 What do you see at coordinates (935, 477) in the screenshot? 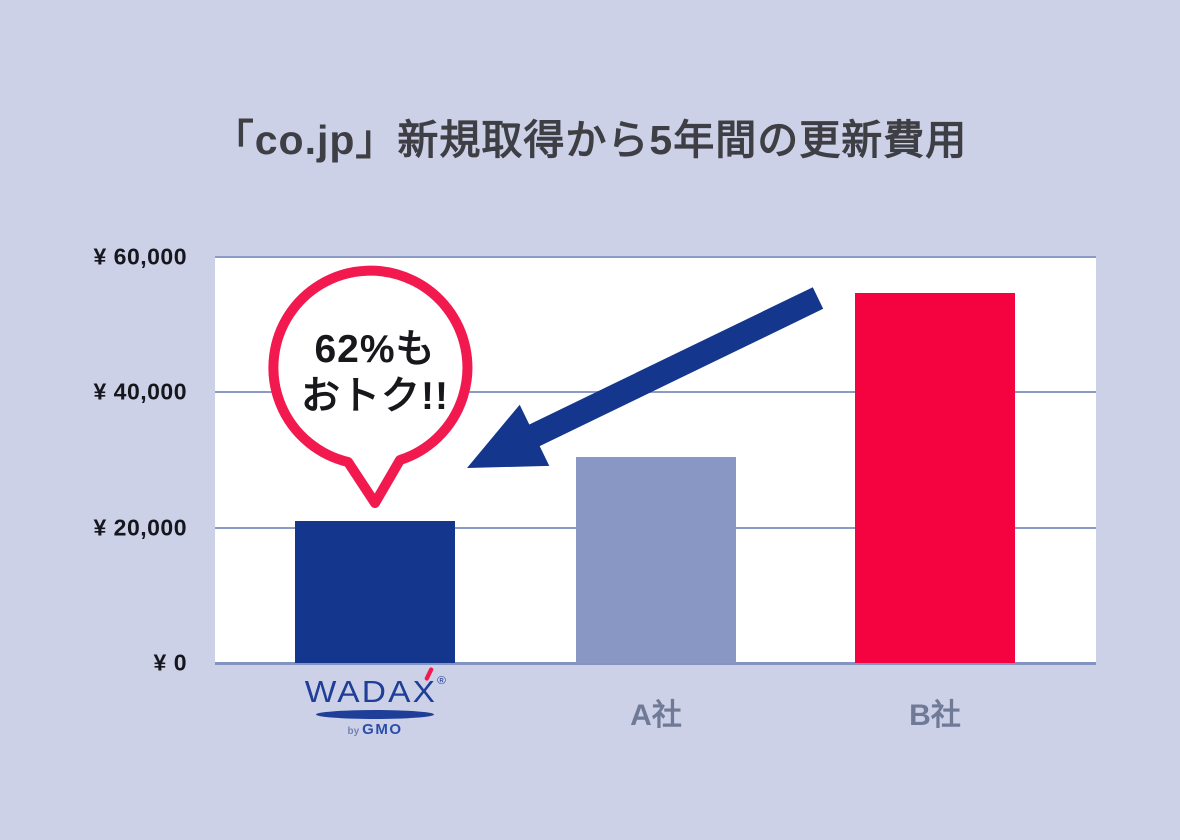
I see `bar-company-b` at bounding box center [935, 477].